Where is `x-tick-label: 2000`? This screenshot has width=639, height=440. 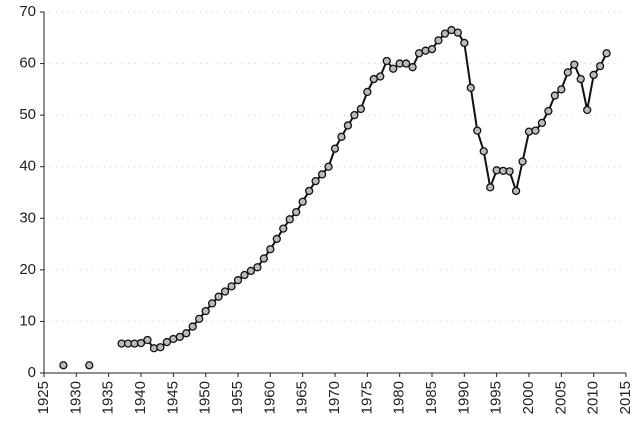 x-tick-label: 2000 is located at coordinates (528, 397).